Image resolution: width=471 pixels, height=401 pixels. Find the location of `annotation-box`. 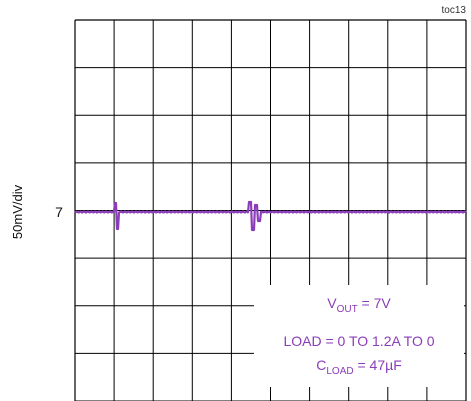

annotation-box is located at coordinates (359, 336).